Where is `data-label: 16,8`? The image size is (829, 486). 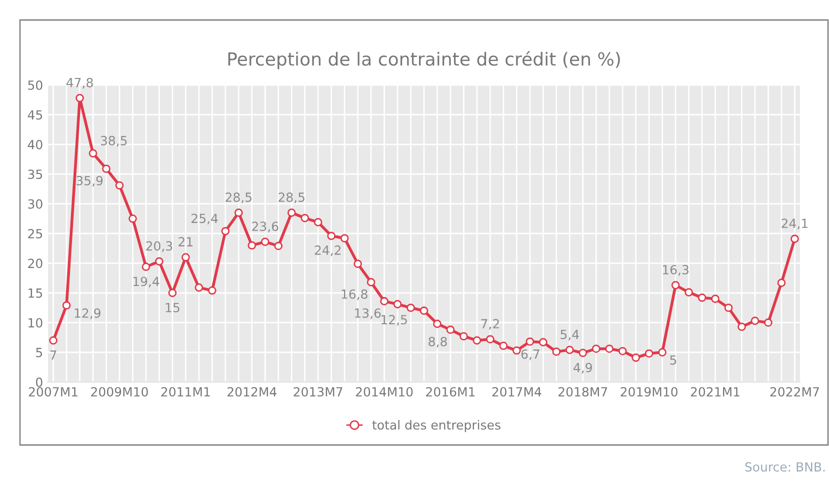 data-label: 16,8 is located at coordinates (355, 294).